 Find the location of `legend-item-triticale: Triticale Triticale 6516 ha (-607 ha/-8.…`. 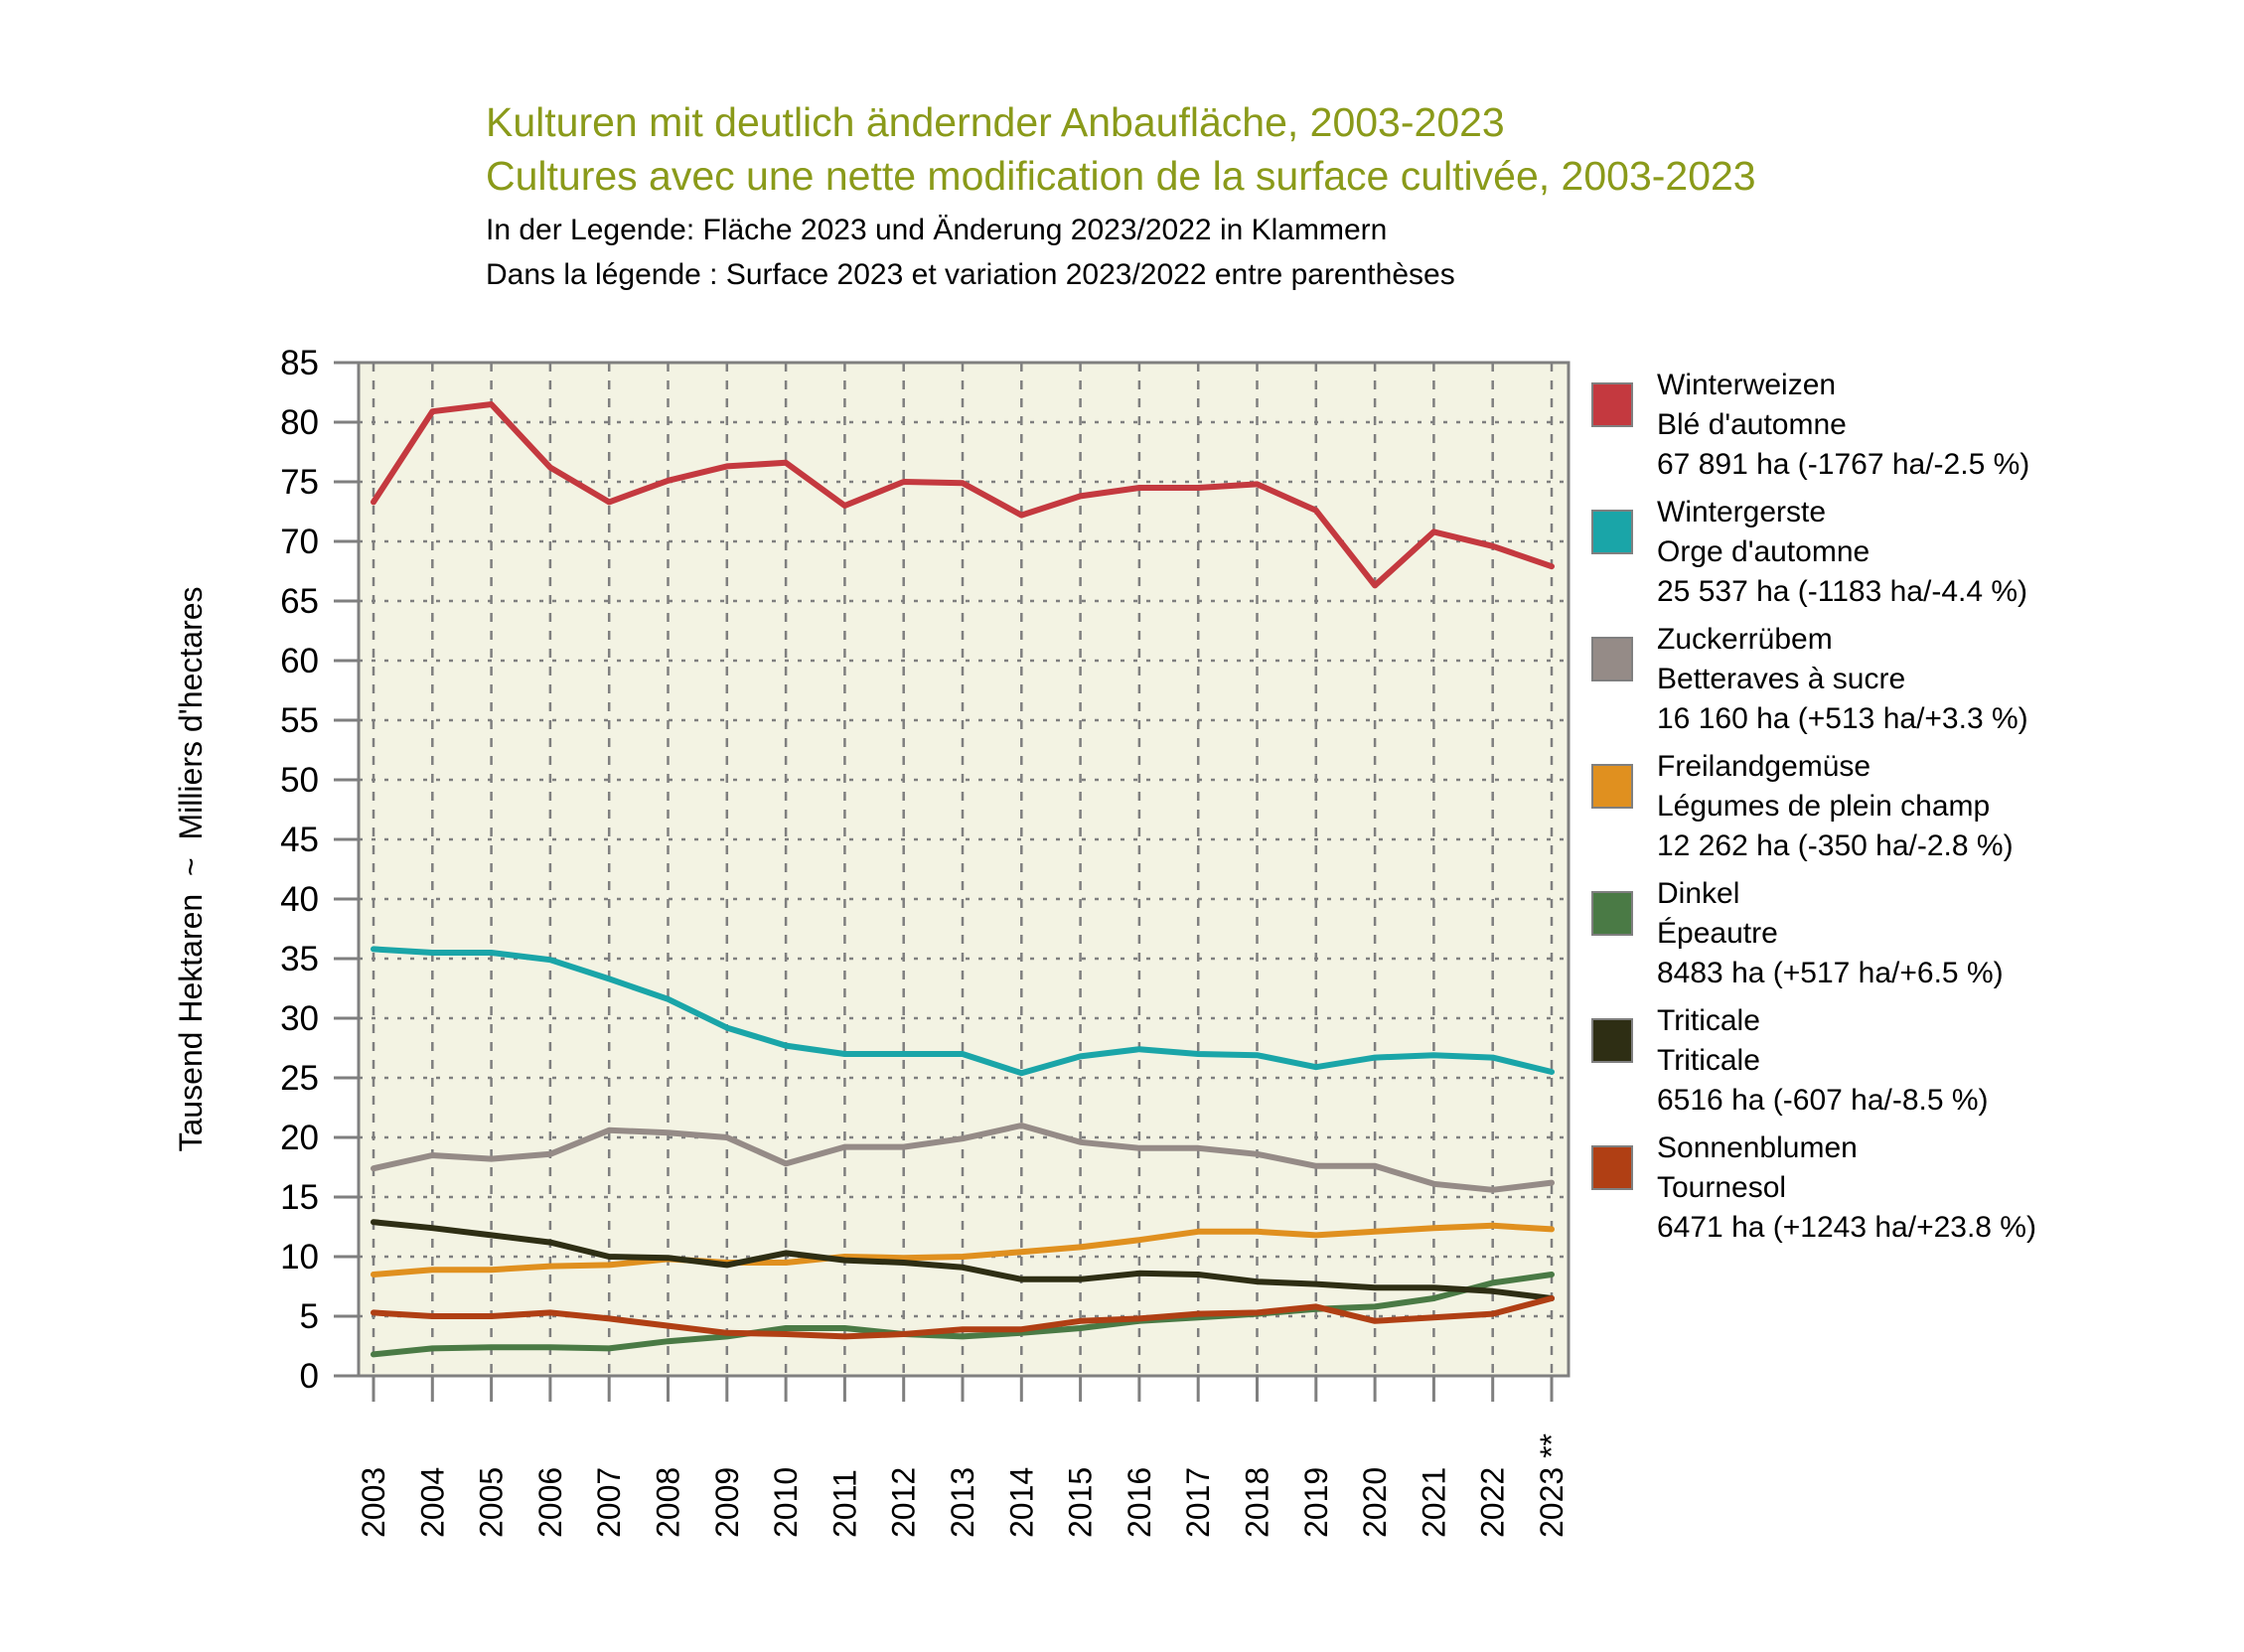

legend-item-triticale: Triticale Triticale 6516 ha (-607 ha/-8.… is located at coordinates (1909, 1064).